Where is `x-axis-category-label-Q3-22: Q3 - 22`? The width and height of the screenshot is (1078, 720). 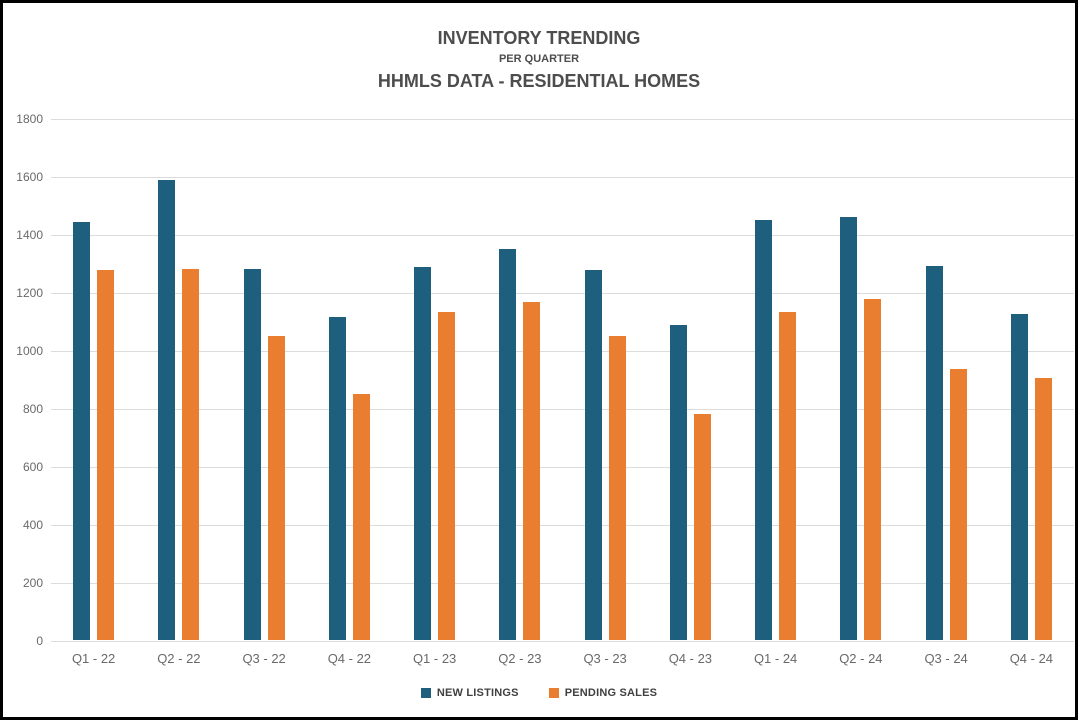 x-axis-category-label-Q3-22: Q3 - 22 is located at coordinates (264, 658).